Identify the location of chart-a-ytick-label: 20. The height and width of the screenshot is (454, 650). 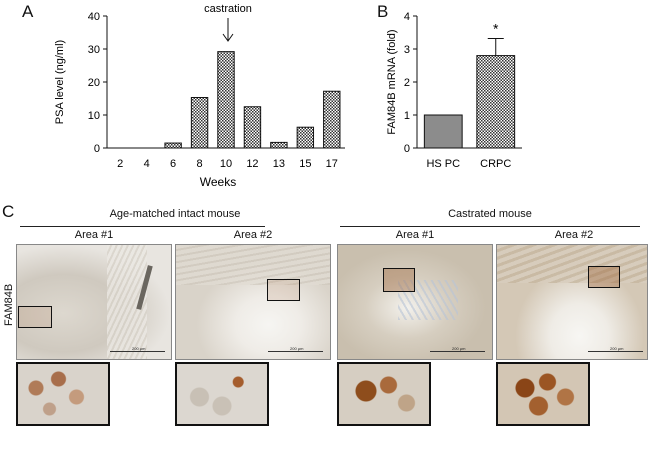
(94, 83).